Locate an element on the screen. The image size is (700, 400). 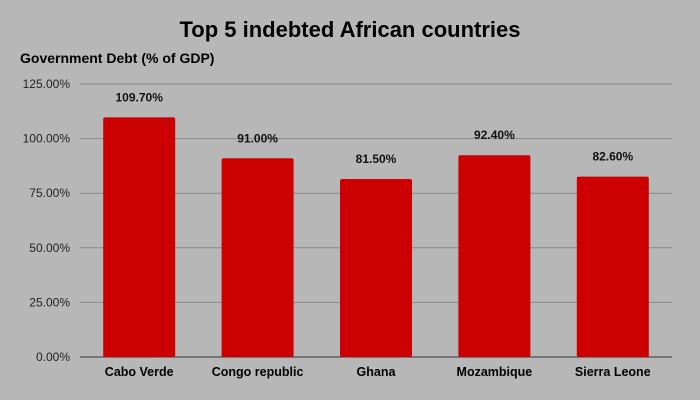
chart-title: Top 5 indebted African countries is located at coordinates (349, 29).